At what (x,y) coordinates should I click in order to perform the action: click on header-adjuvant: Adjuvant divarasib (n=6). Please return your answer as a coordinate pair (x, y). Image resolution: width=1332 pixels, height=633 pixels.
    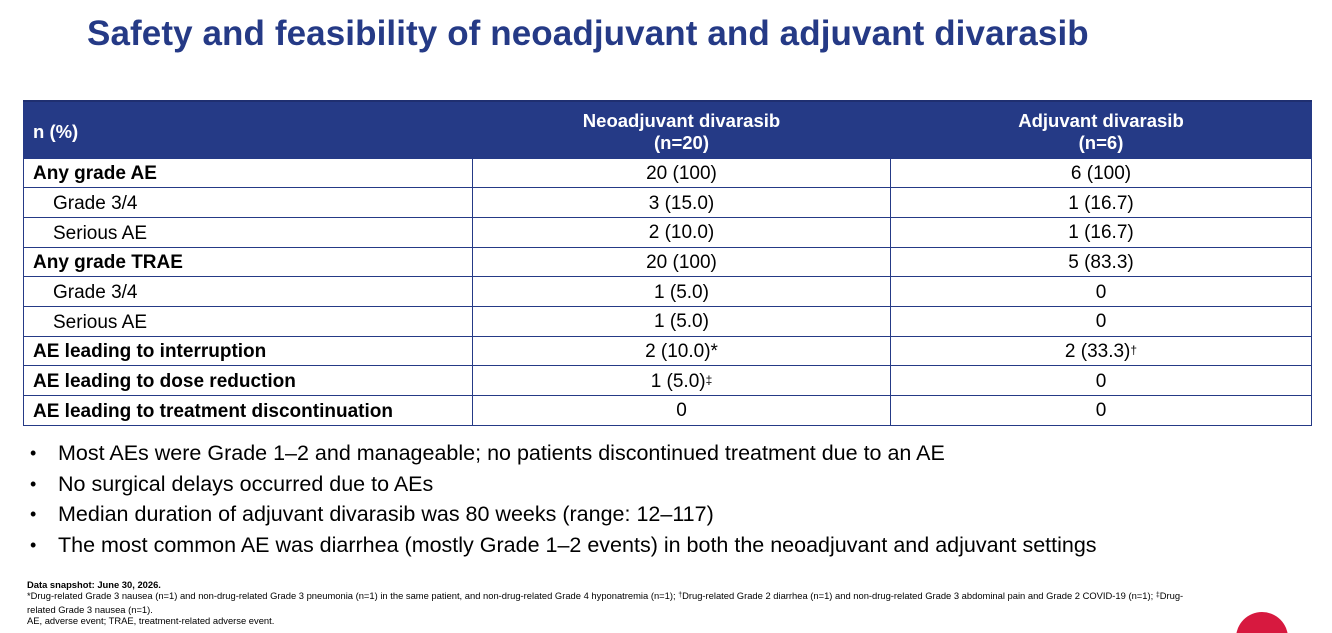
    Looking at the image, I should click on (1101, 129).